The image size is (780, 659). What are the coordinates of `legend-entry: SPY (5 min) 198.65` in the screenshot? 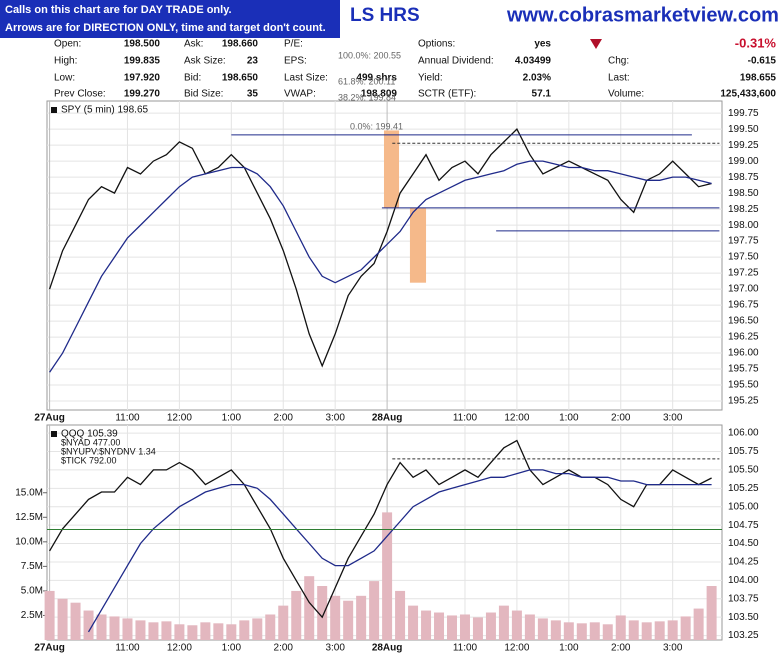 It's located at (105, 110).